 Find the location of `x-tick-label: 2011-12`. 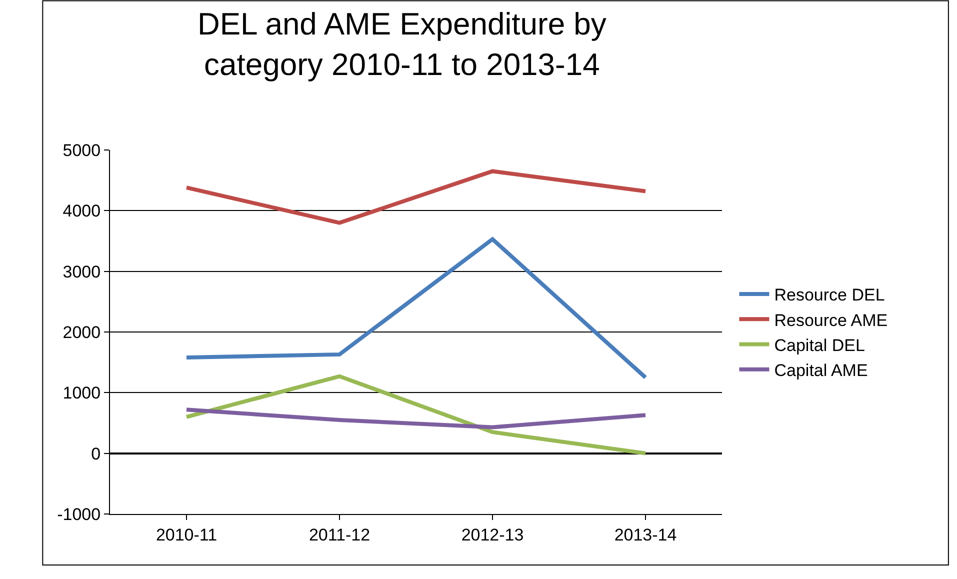

x-tick-label: 2011-12 is located at coordinates (339, 534).